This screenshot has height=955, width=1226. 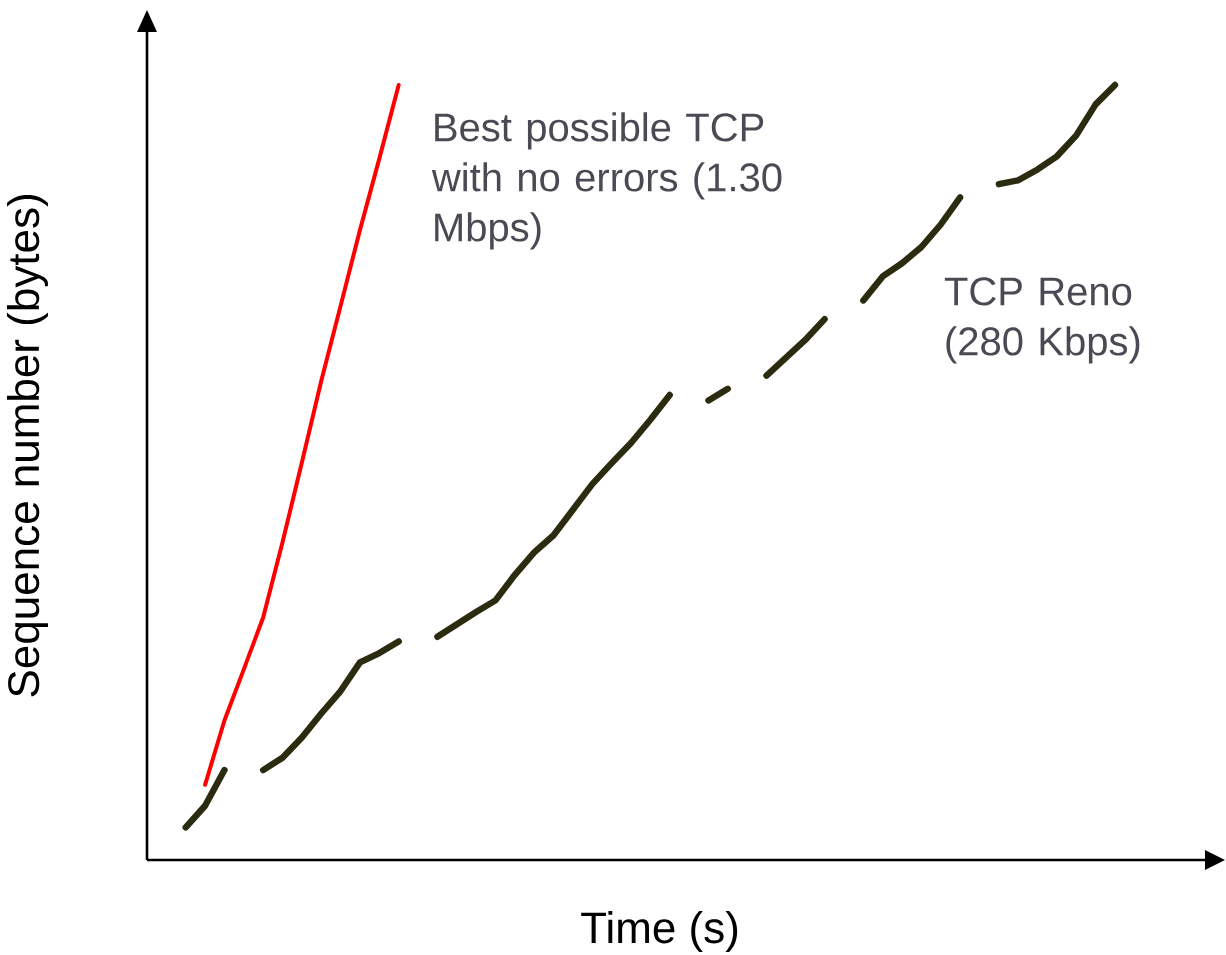 I want to click on y-axis-title: Sequence number (bytes), so click(x=27, y=446).